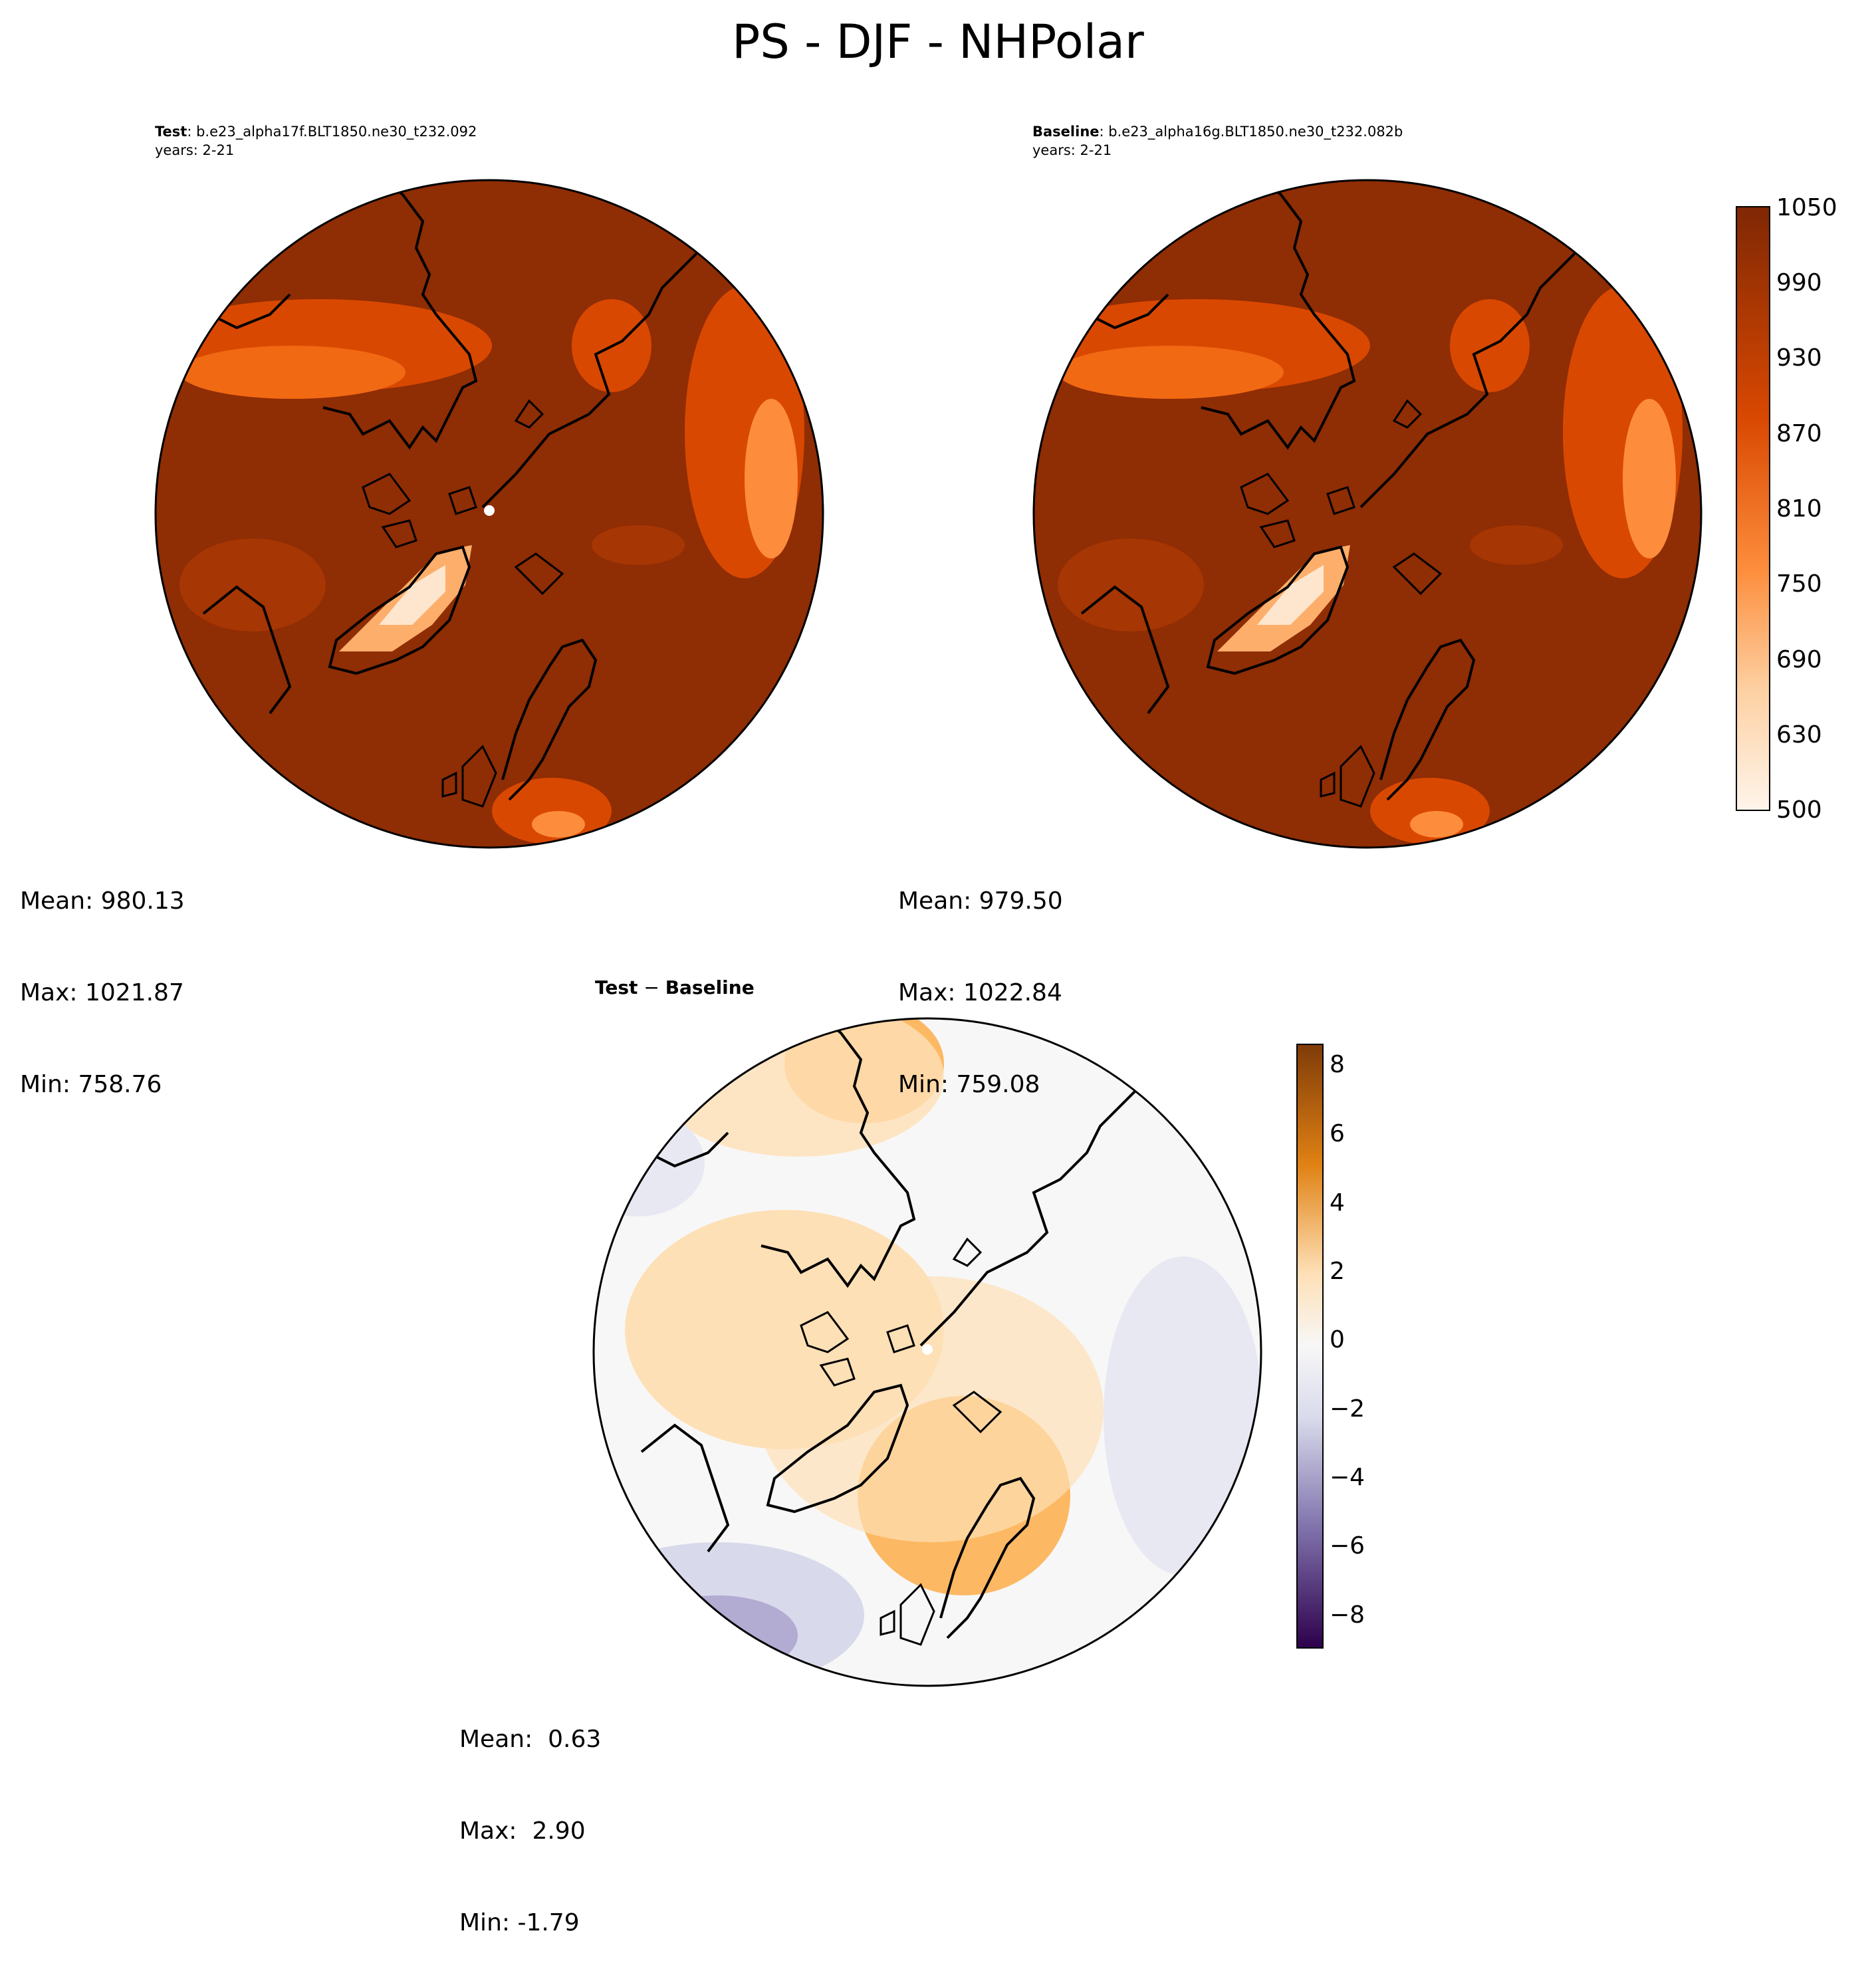  I want to click on cbar2-tick-0: 8, so click(1338, 1064).